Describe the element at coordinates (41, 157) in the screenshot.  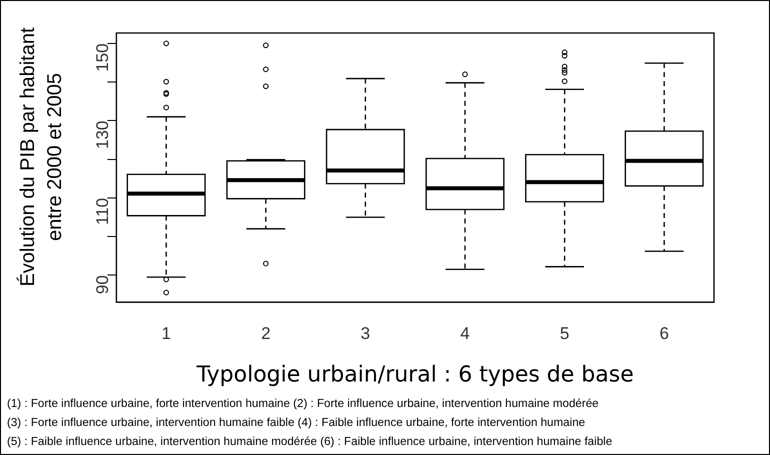
I see `y-axis-title: Évolution du PIB par habitant entre 2000 et 2005` at that location.